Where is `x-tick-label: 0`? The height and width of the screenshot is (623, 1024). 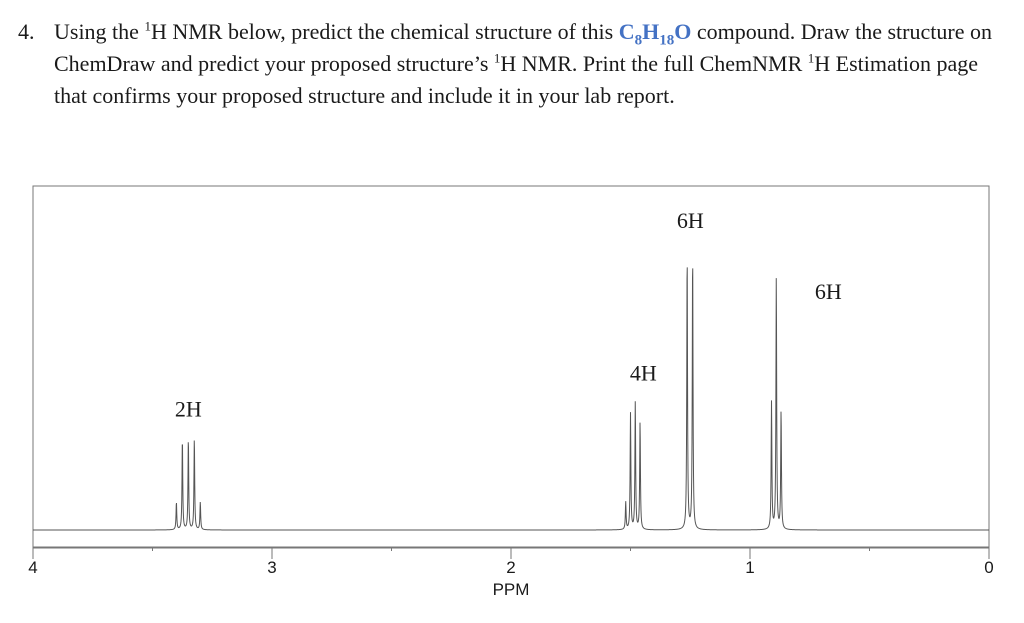 x-tick-label: 0 is located at coordinates (988, 567).